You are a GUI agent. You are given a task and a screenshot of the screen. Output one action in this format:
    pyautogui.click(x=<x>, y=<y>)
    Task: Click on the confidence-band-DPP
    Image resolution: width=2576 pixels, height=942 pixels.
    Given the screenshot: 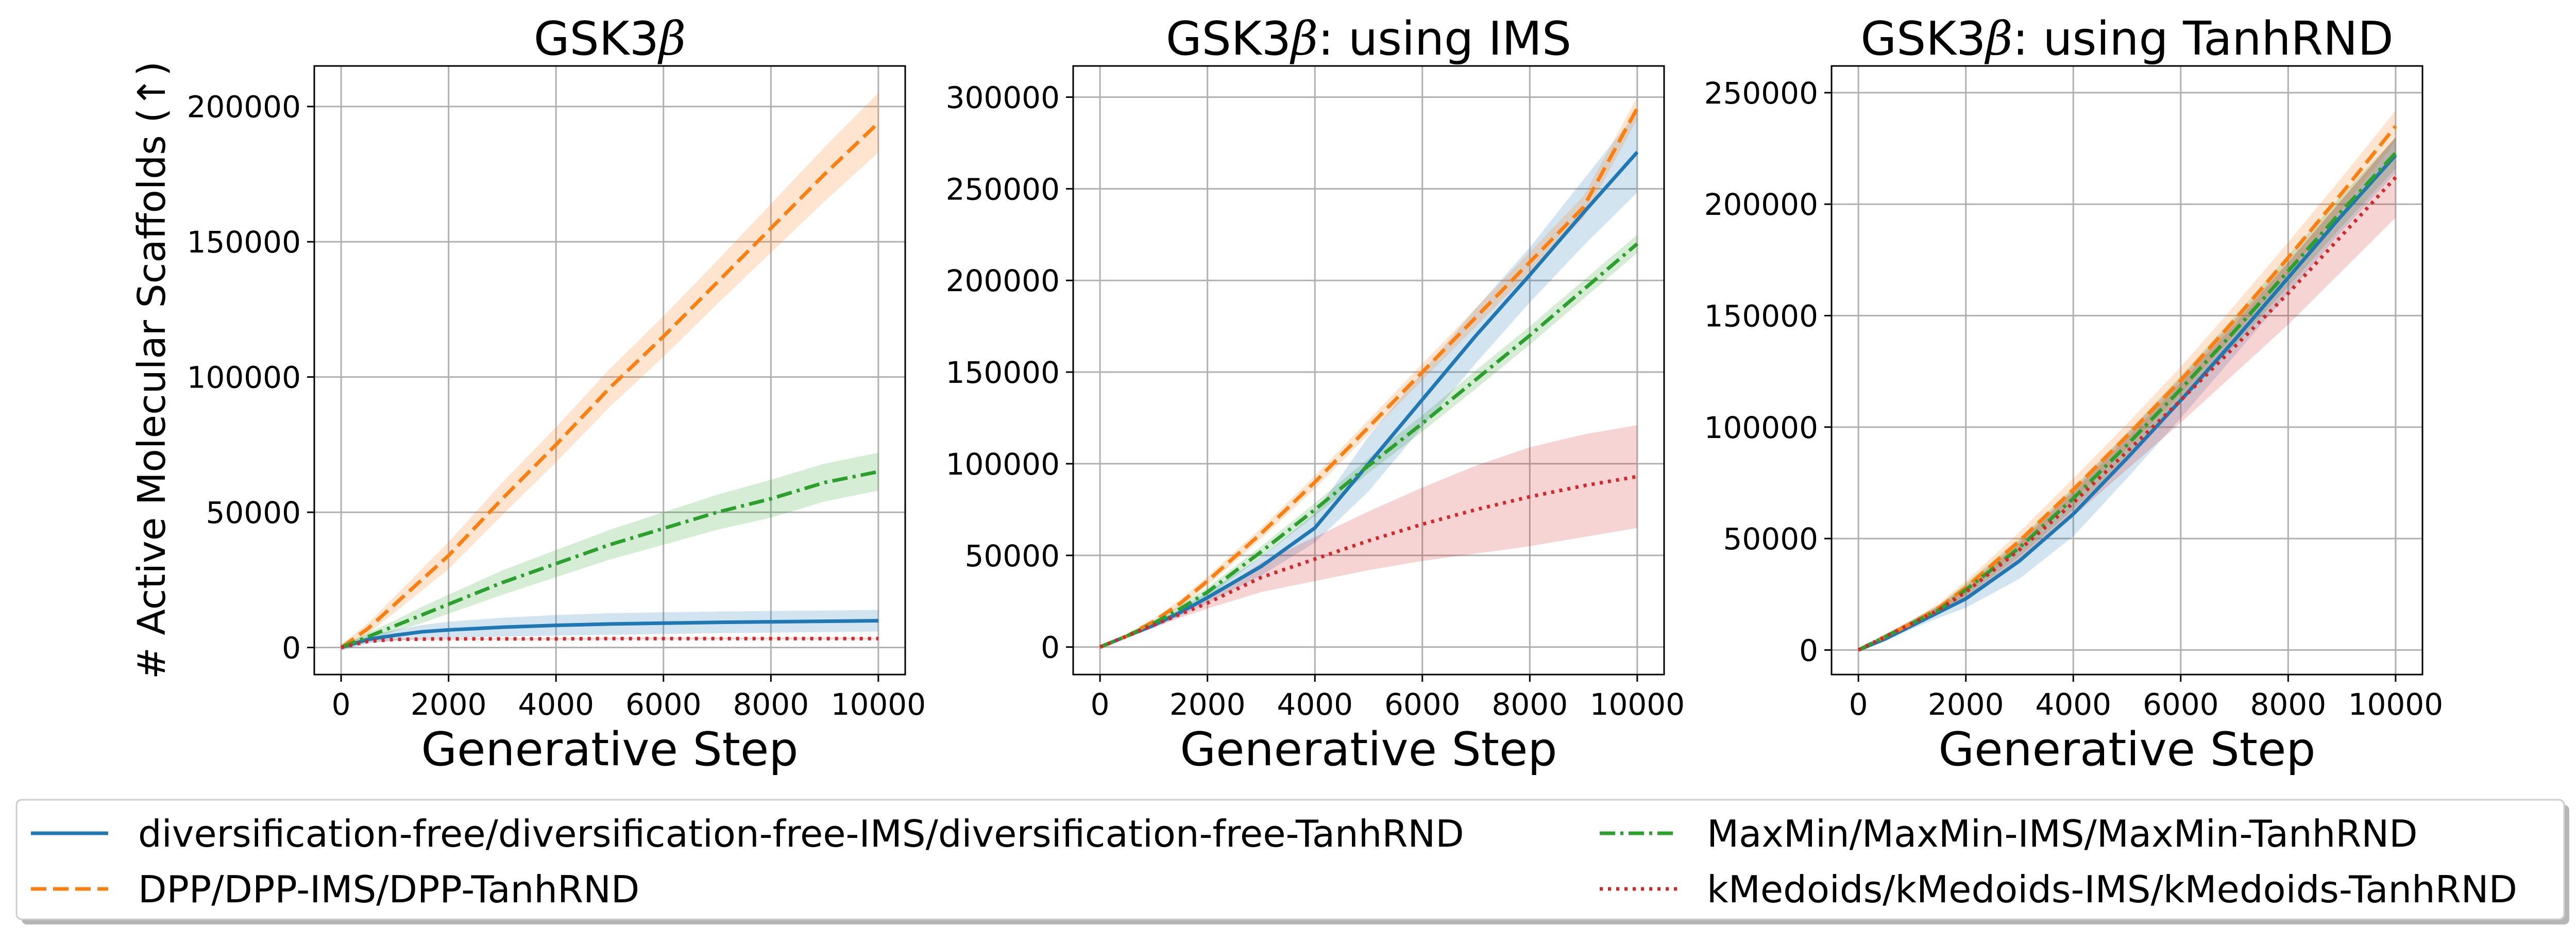 What is the action you would take?
    pyautogui.click(x=609, y=371)
    